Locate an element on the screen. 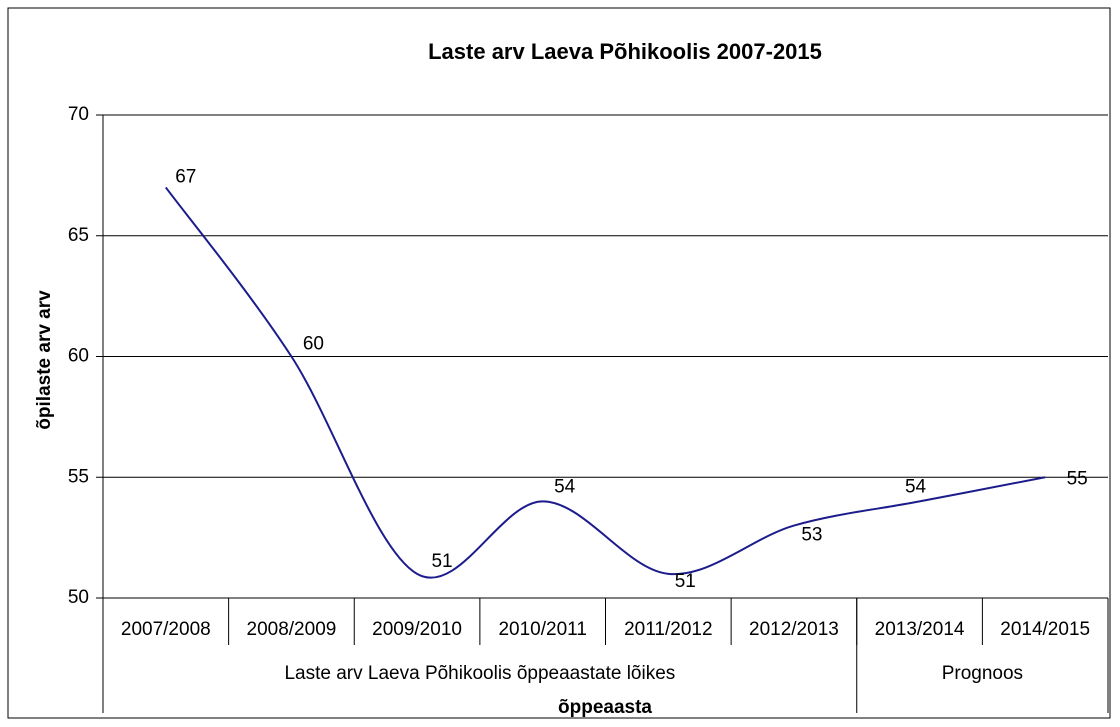 The image size is (1120, 727). x-tick-label: 2013/2014 is located at coordinates (920, 629).